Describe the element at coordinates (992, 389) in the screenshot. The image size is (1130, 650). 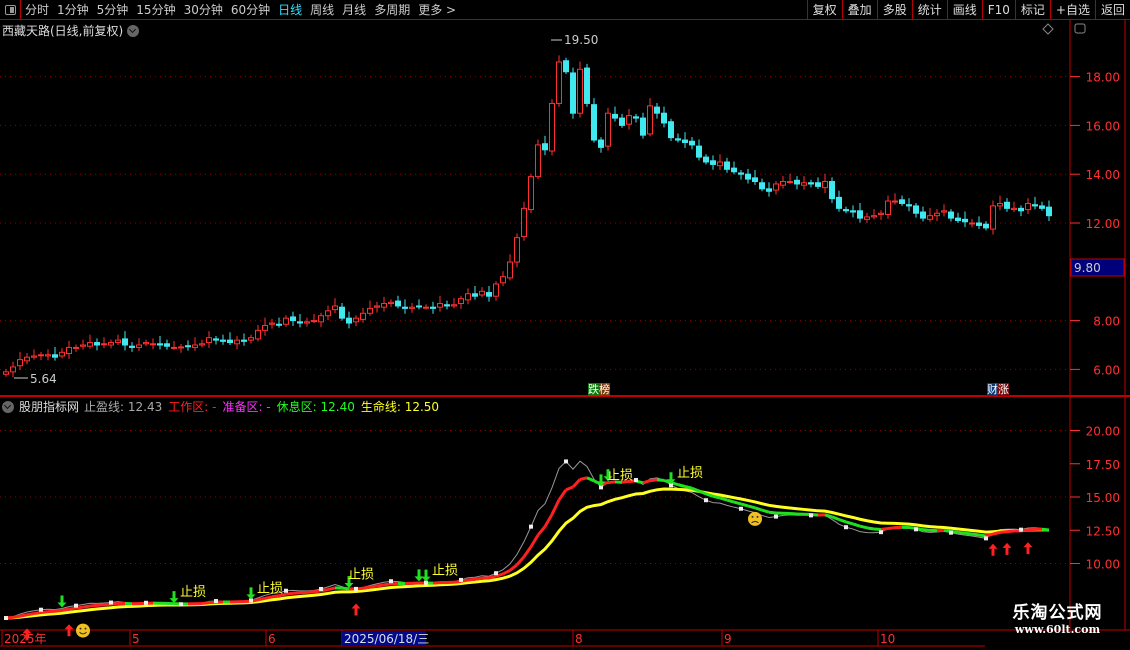
I see `tag-text: 财` at that location.